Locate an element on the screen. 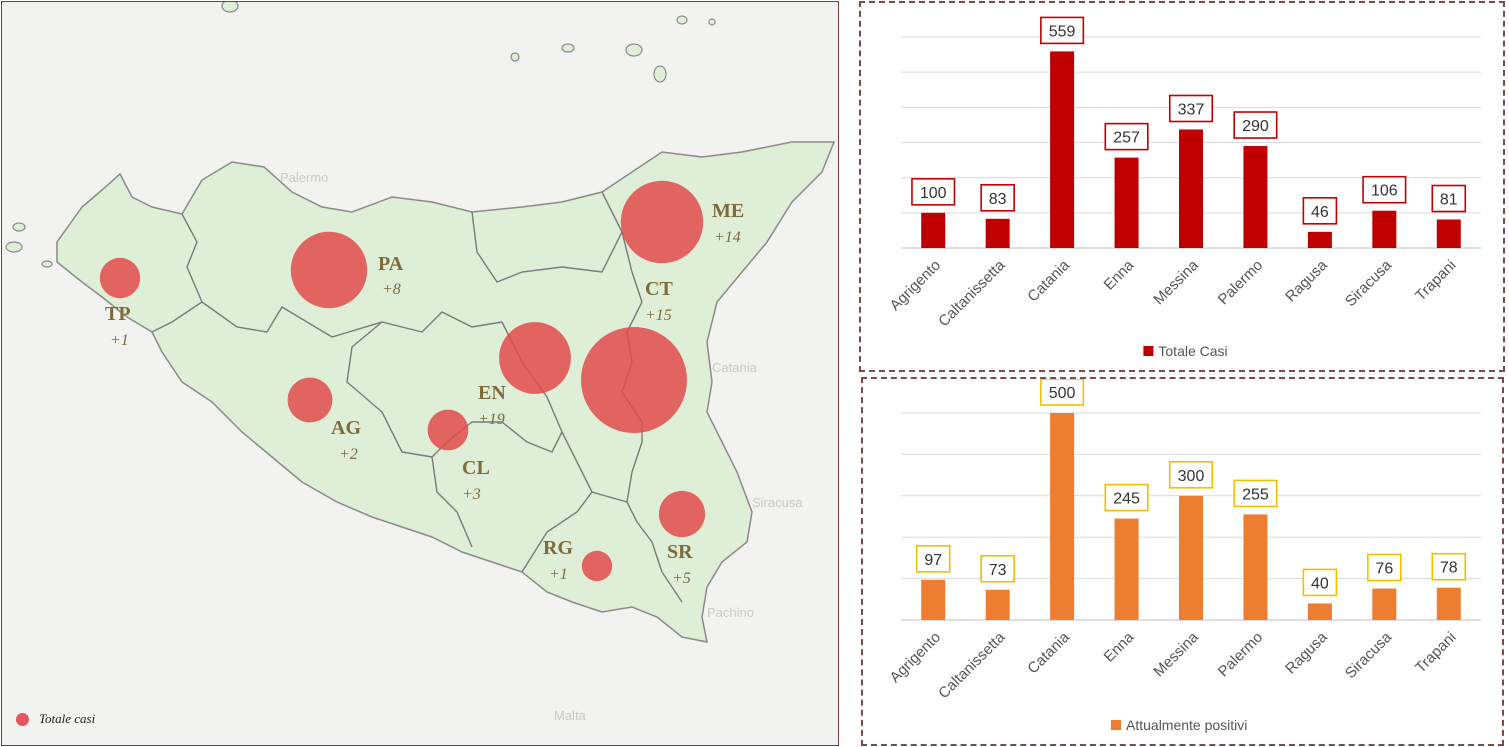  data-label-caltanissetta: 73 is located at coordinates (998, 570).